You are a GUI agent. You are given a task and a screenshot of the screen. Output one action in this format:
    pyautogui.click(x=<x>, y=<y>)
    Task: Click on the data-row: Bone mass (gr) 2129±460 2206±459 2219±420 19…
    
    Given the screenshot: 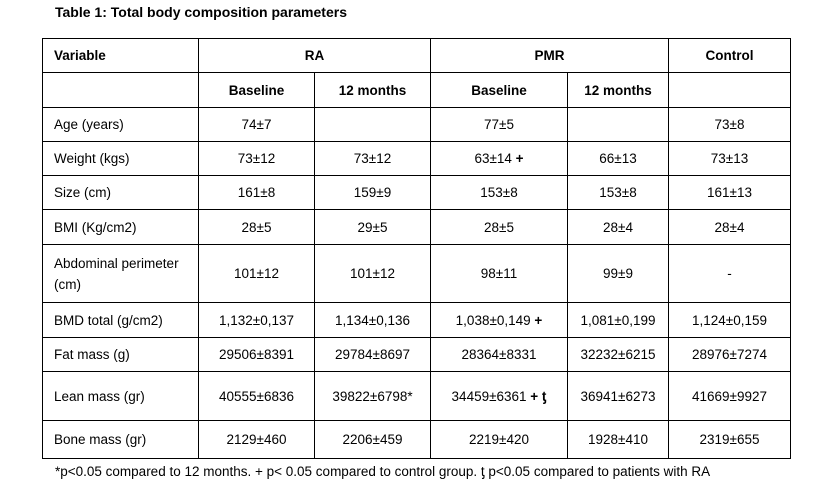 What is the action you would take?
    pyautogui.click(x=416, y=439)
    